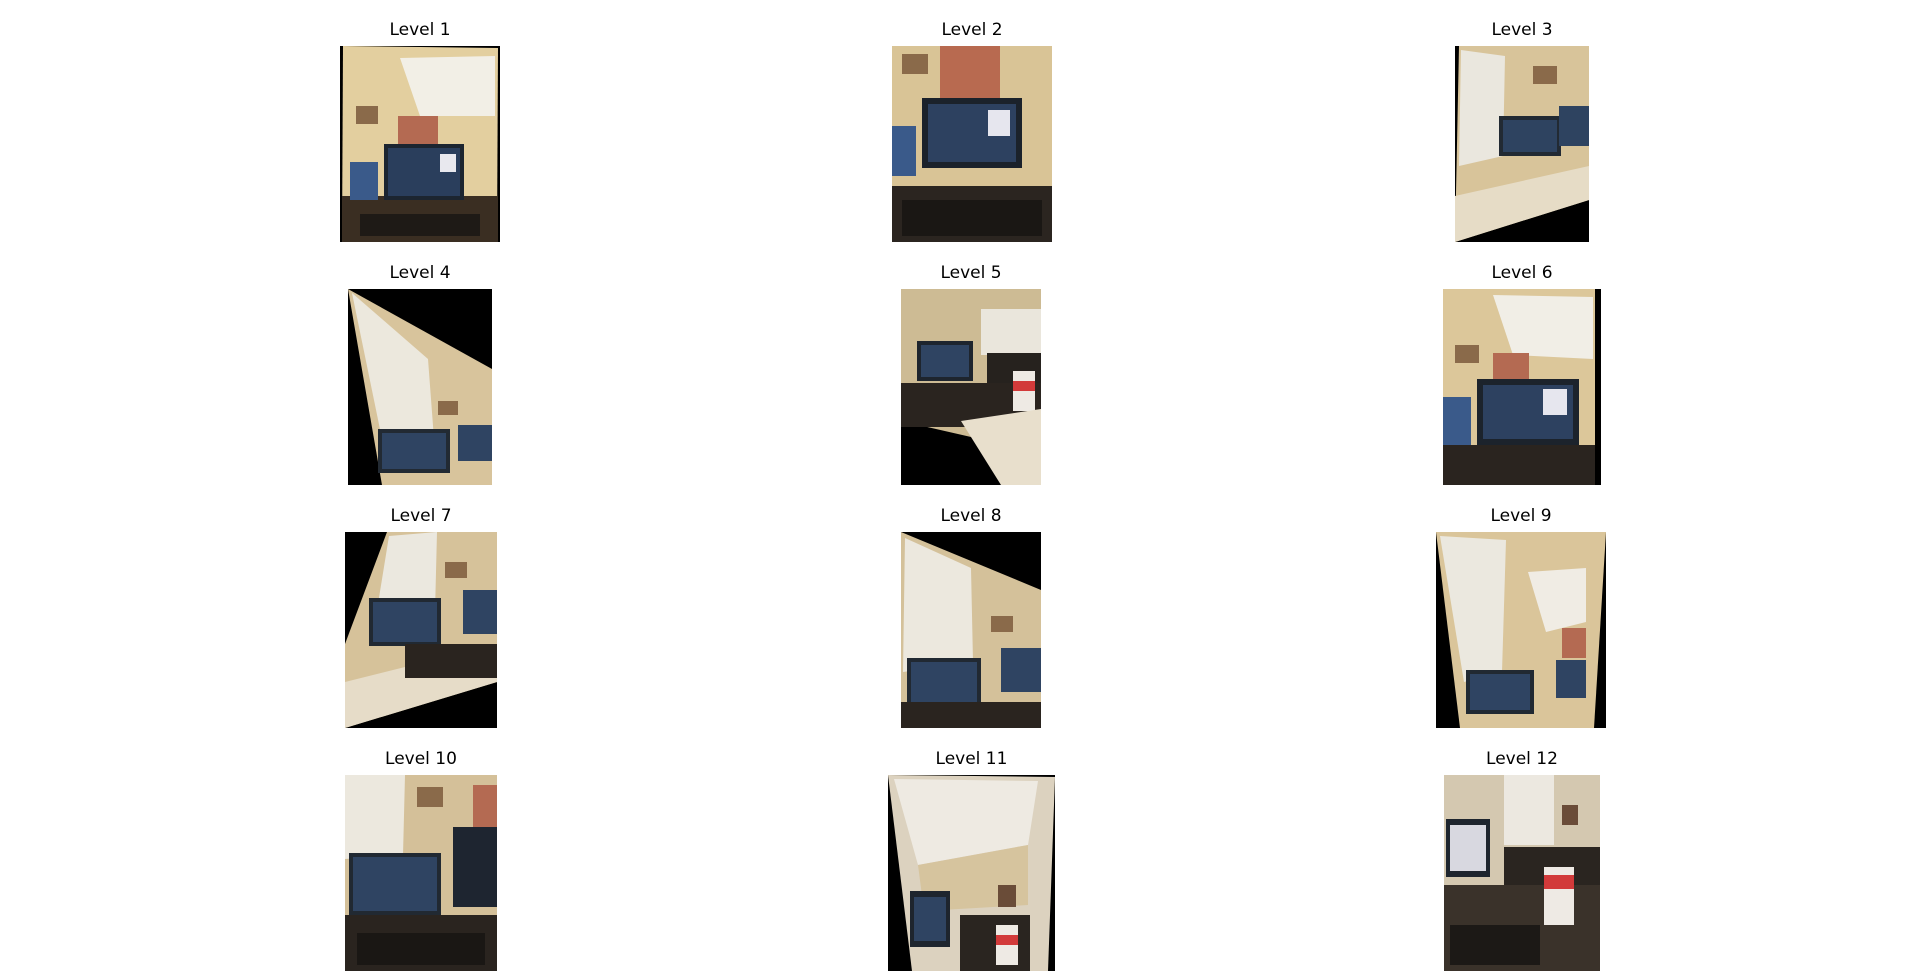 Image resolution: width=1920 pixels, height=980 pixels. Describe the element at coordinates (421, 516) in the screenshot. I see `panel-title: Level 7` at that location.